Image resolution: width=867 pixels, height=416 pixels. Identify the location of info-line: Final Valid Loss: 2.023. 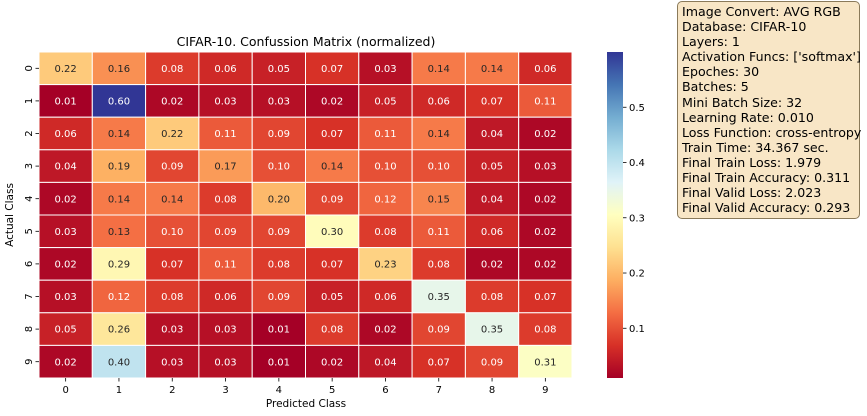
(752, 193).